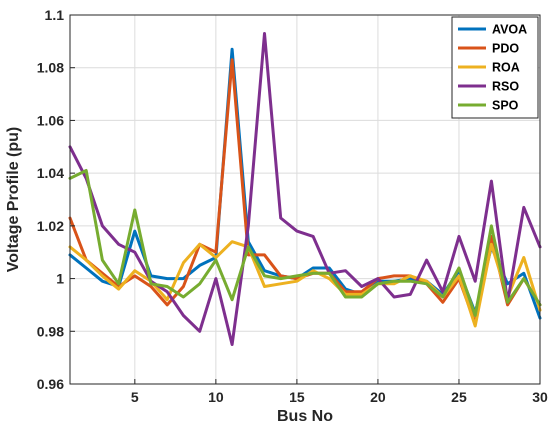 Image resolution: width=550 pixels, height=437 pixels. I want to click on y-tick-label: 1.08, so click(50, 68).